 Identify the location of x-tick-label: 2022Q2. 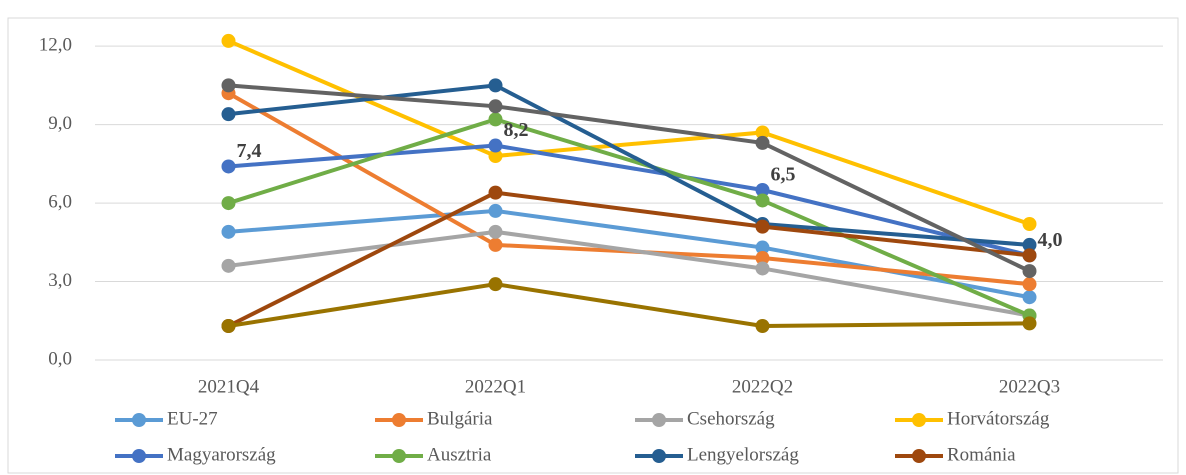
(762, 386).